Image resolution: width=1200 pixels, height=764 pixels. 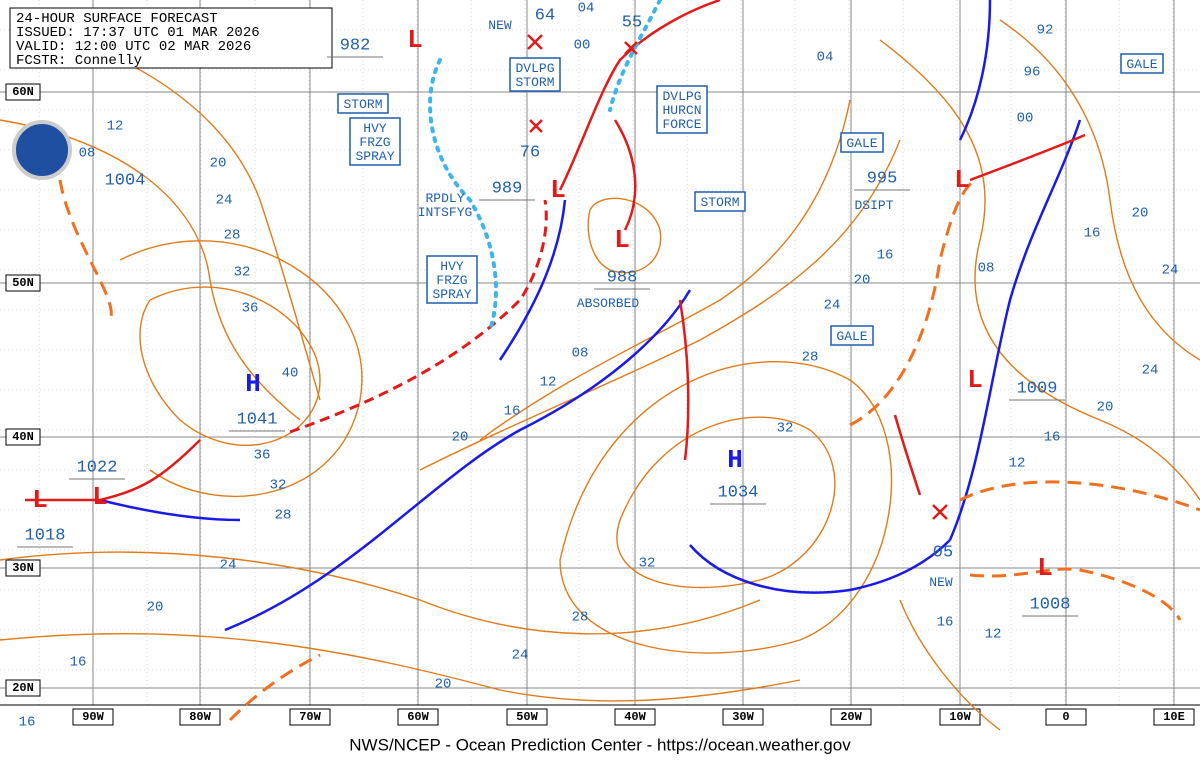 What do you see at coordinates (418, 717) in the screenshot?
I see `lon-label: 60W` at bounding box center [418, 717].